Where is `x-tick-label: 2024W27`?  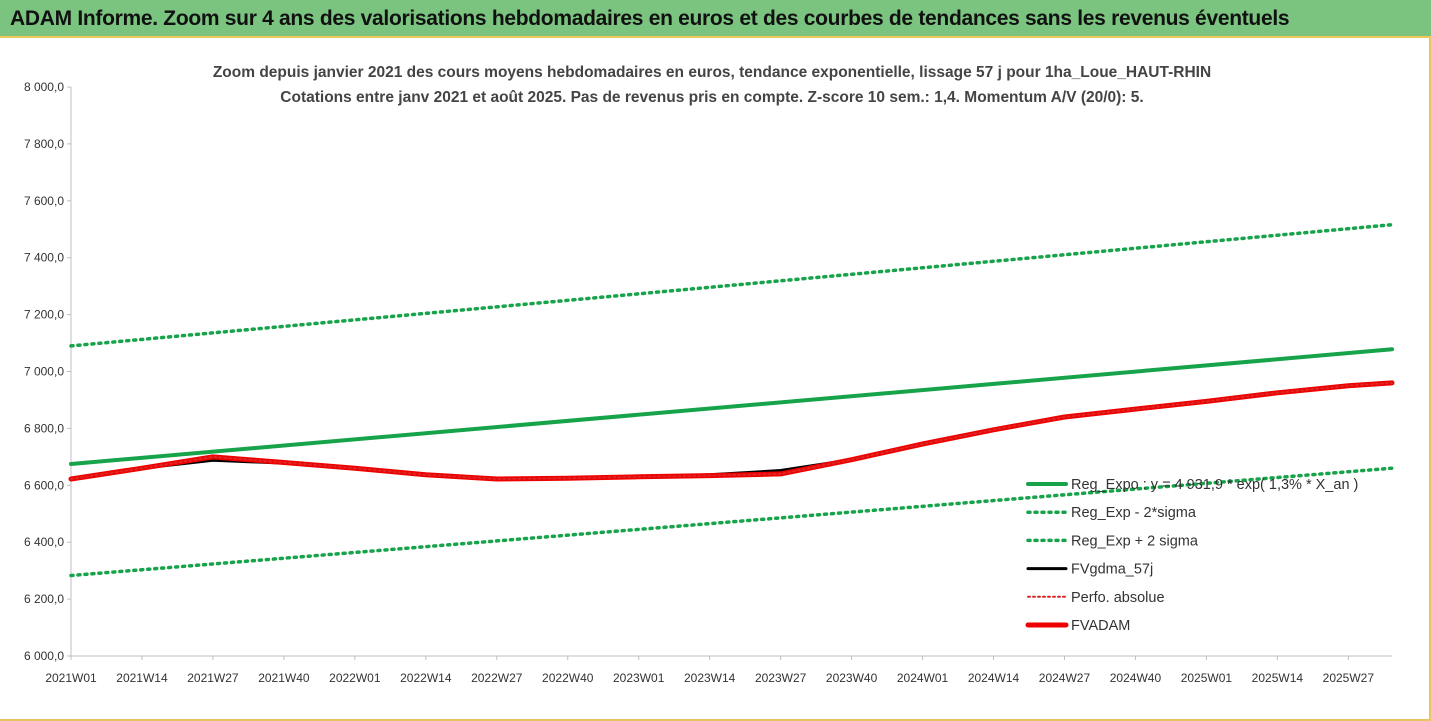
x-tick-label: 2024W27 is located at coordinates (1065, 678).